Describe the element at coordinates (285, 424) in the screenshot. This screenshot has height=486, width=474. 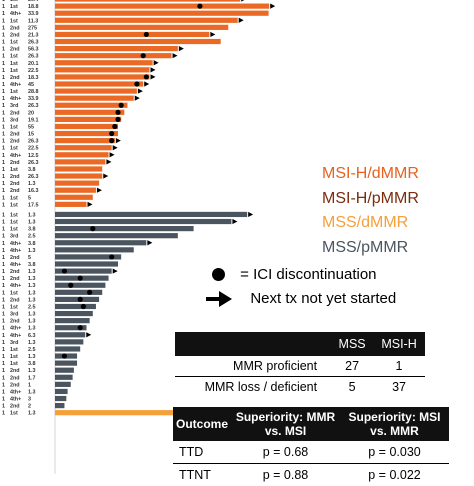
I see `table-header: Superiority: MMR vs. MSI` at that location.